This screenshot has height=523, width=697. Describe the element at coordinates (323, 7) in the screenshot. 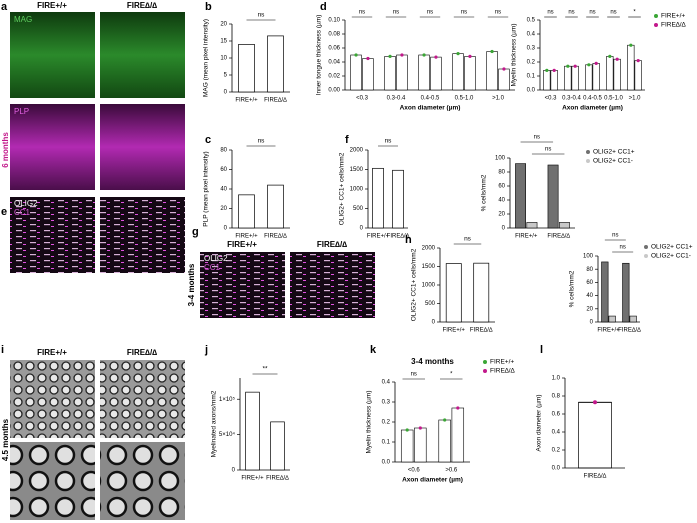

I see `panel-letter: d` at that location.